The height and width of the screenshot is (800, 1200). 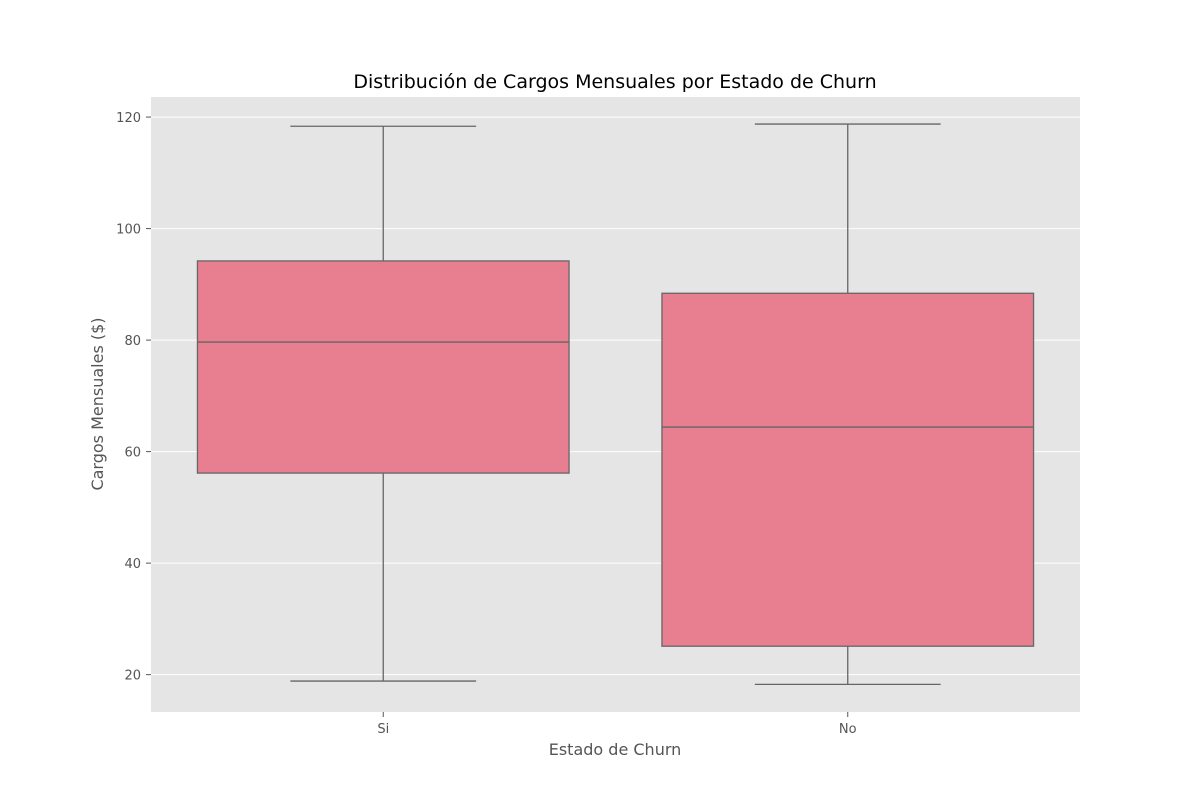 I want to click on x-tick-label: No, so click(x=848, y=729).